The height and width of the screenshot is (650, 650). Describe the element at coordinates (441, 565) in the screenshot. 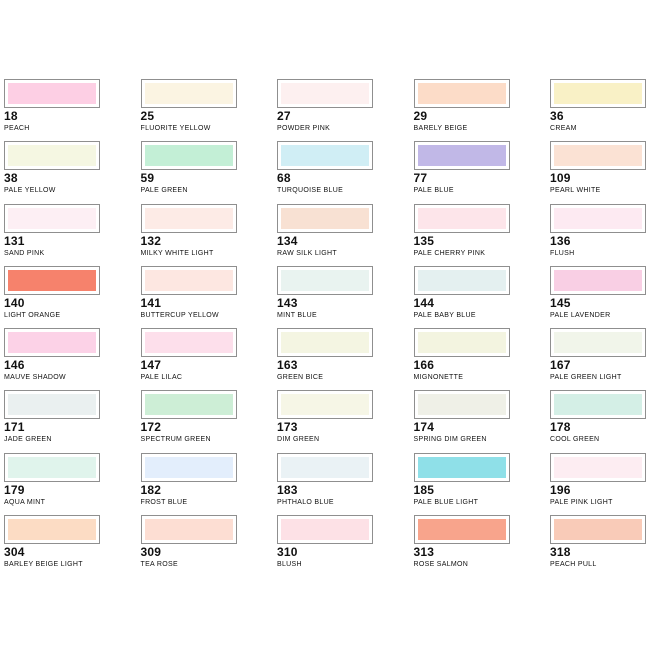

I see `swatch-name: ROSE SALMON` at that location.